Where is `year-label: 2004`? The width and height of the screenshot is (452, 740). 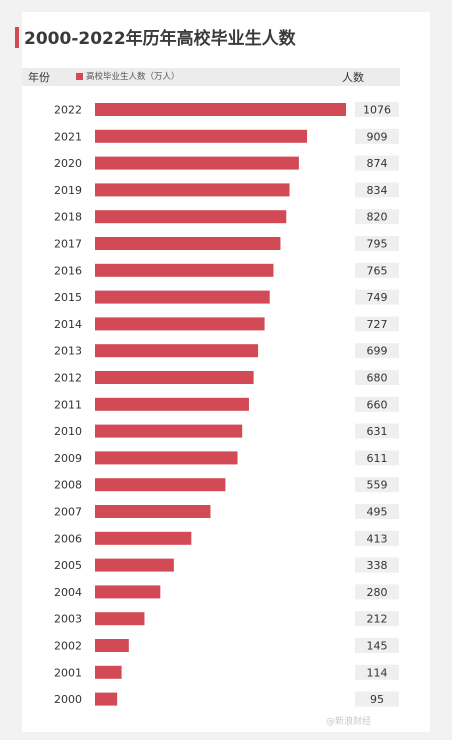
year-label: 2004 is located at coordinates (68, 592).